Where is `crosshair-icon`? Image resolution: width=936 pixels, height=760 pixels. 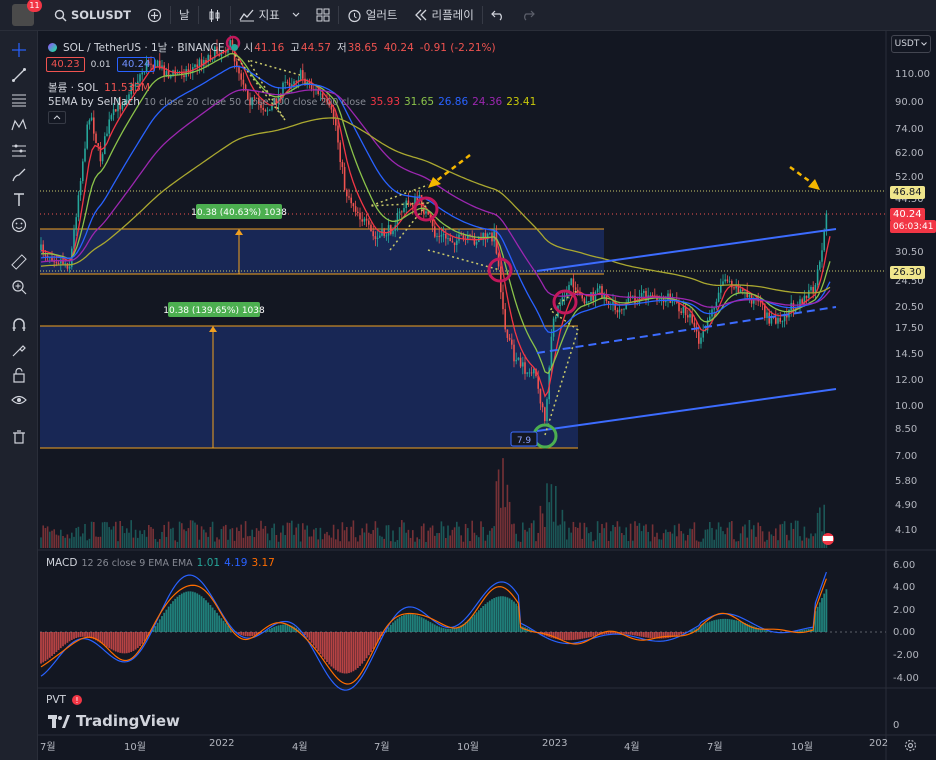
crosshair-icon is located at coordinates (19, 50).